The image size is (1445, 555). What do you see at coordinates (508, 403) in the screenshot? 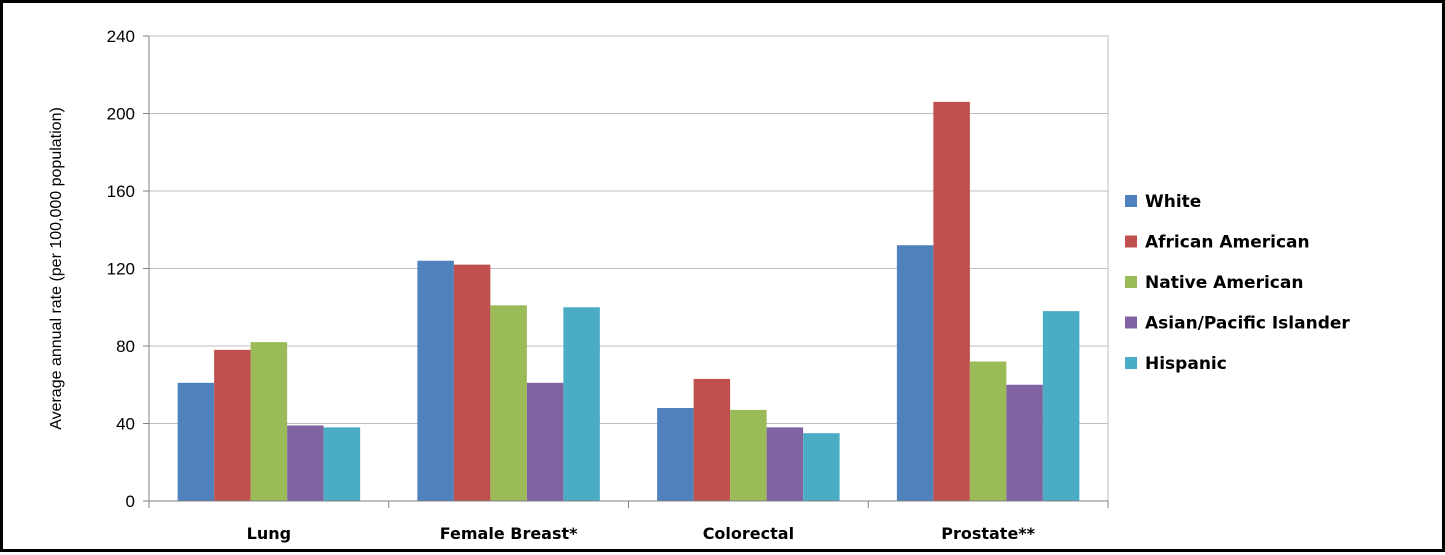
I see `bar-female-breast-native-american` at bounding box center [508, 403].